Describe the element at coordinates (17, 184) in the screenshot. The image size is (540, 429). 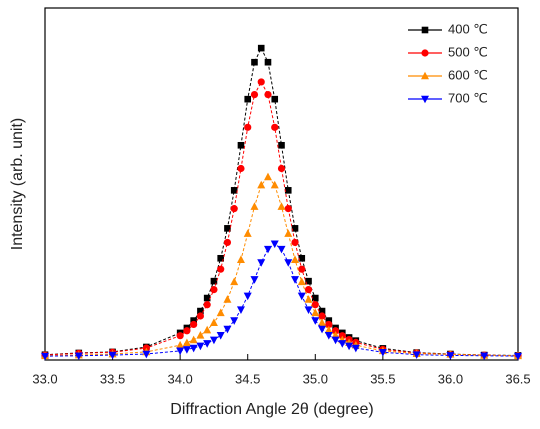
I see `y-axis-title: Intensity (arb. unit)` at that location.